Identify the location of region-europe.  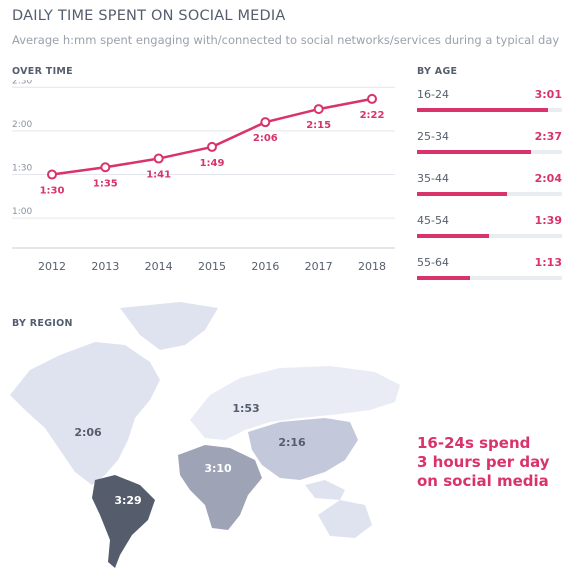
(295, 403).